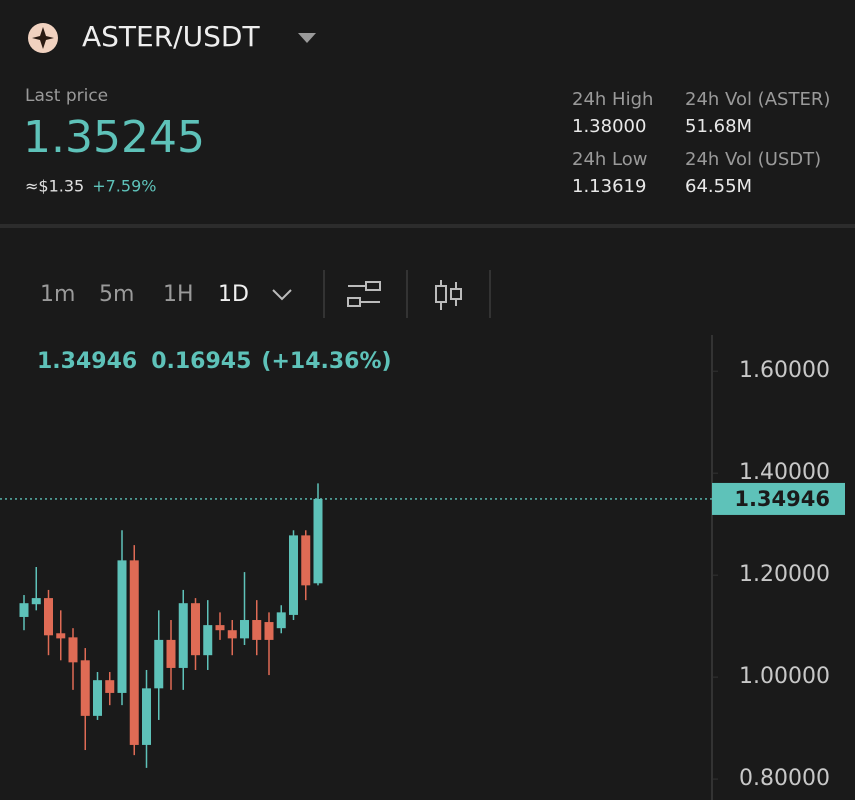 This screenshot has height=800, width=855. I want to click on dropdown-arrow, so click(307, 38).